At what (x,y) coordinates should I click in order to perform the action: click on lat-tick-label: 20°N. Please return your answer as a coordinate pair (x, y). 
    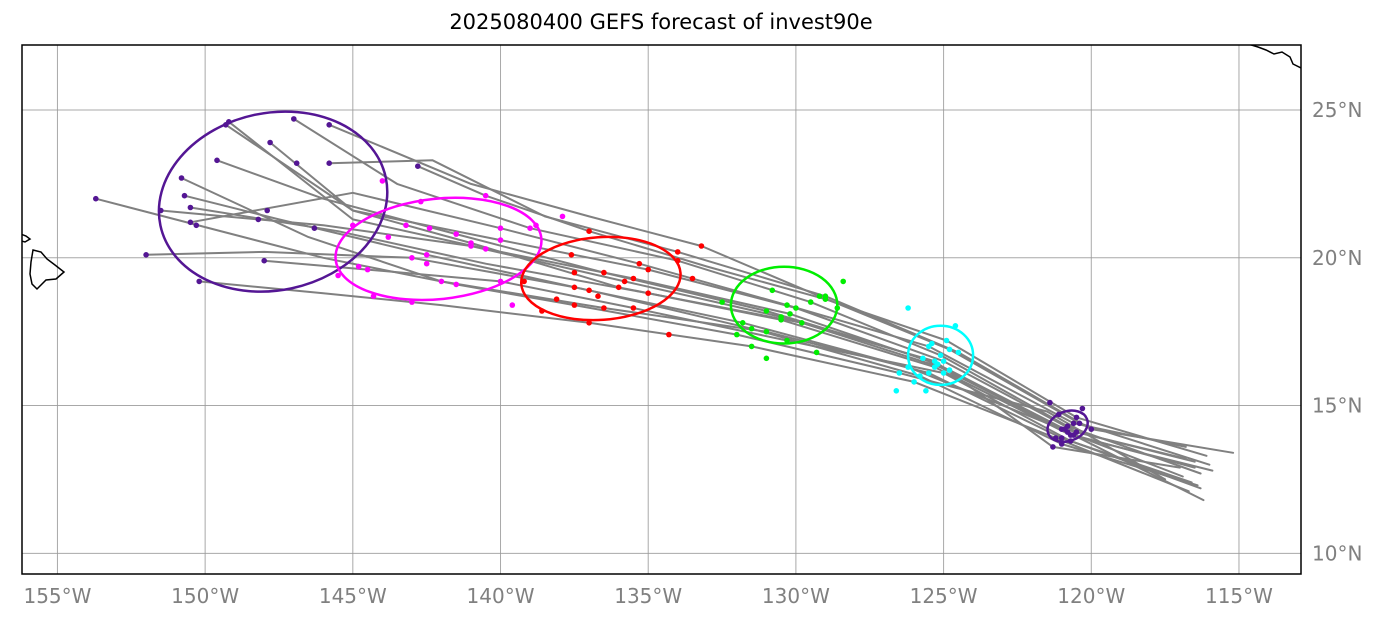
    Looking at the image, I should click on (1337, 258).